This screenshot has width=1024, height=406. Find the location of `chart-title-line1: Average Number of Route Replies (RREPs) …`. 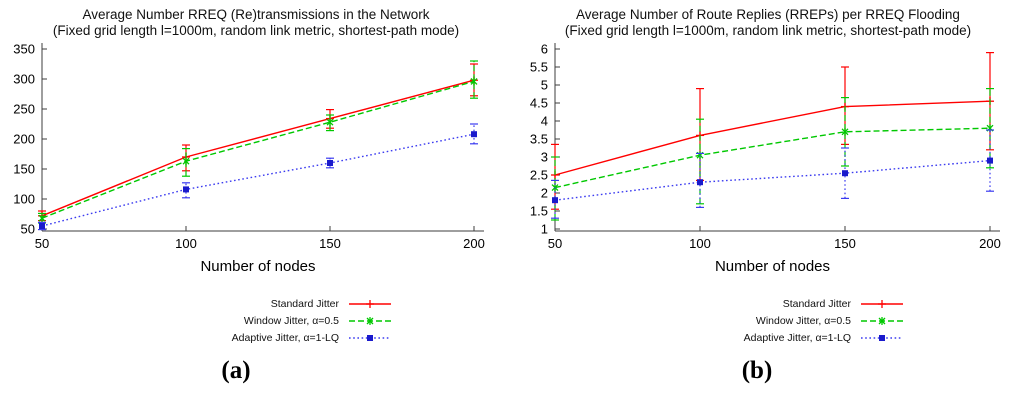

chart-title-line1: Average Number of Route Replies (RREPs) … is located at coordinates (768, 14).